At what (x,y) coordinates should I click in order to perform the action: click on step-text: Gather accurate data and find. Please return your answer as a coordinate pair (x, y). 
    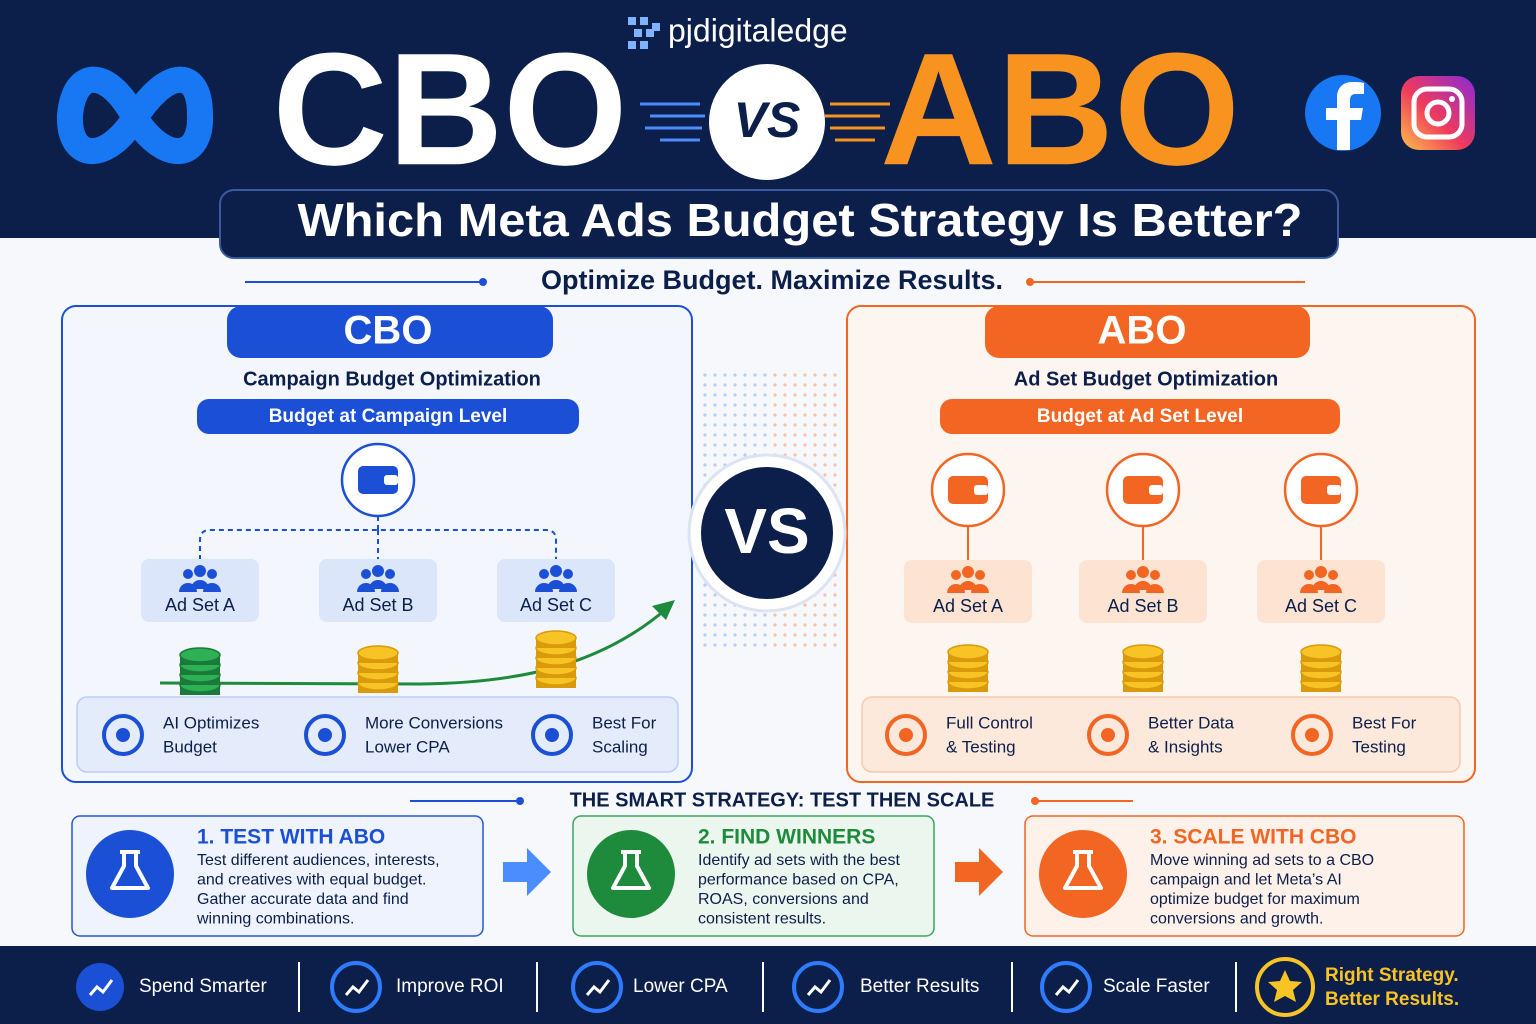
    Looking at the image, I should click on (303, 899).